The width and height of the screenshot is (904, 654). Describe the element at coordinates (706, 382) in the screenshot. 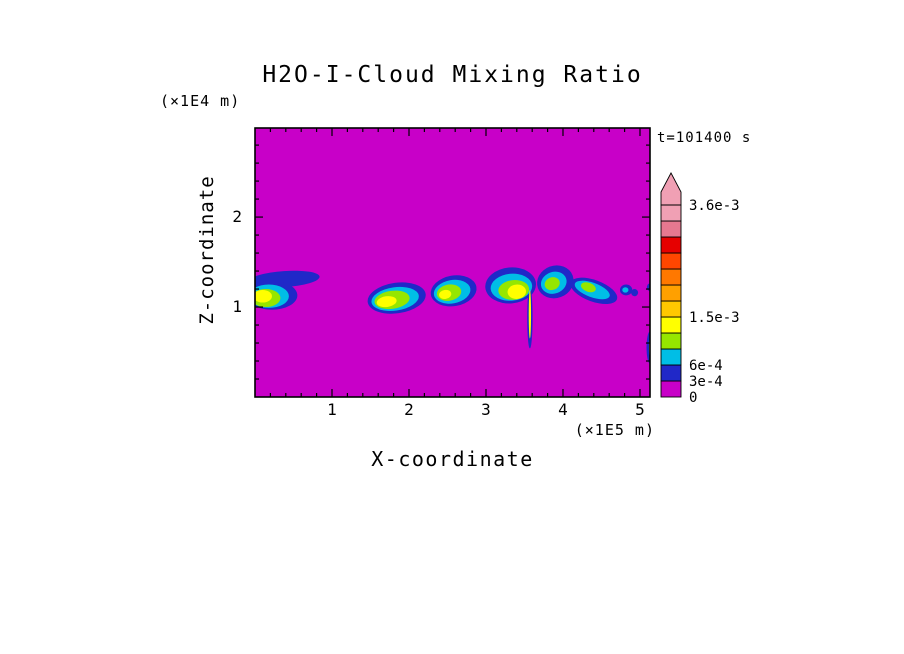

I see `colorbar-tick-label: 3e-4` at that location.